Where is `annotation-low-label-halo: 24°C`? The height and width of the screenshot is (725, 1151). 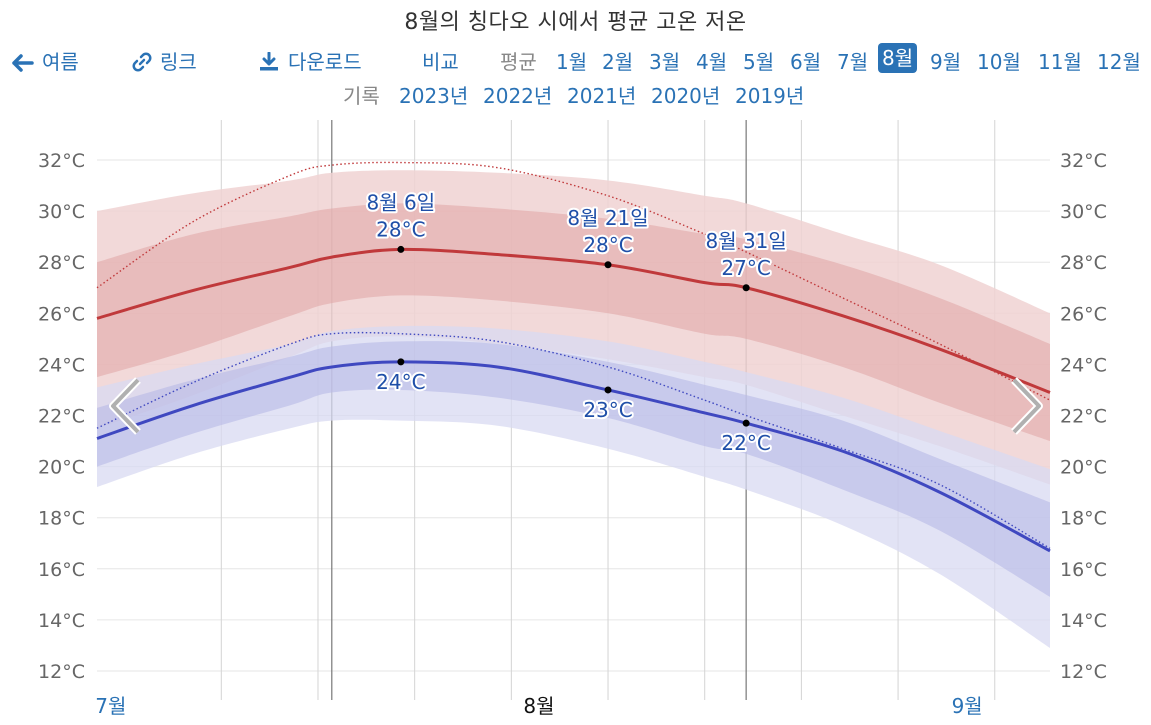
annotation-low-label-halo: 24°C is located at coordinates (400, 382).